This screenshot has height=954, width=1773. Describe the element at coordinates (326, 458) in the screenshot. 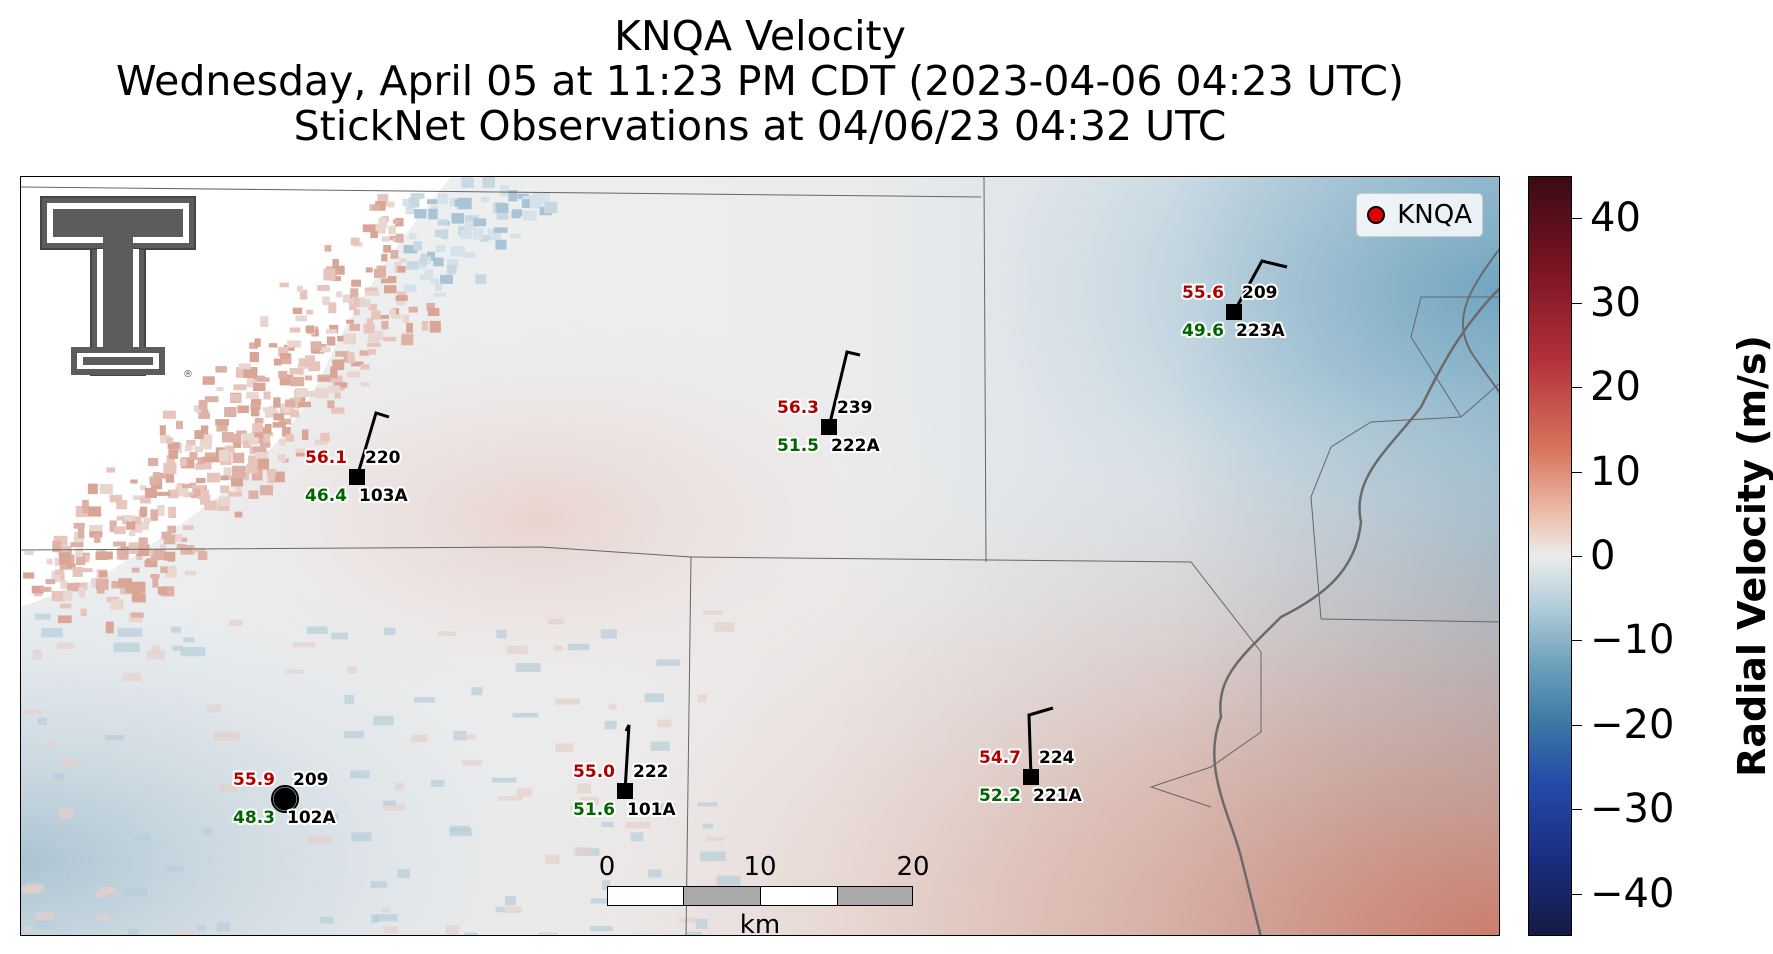

I see `station-temperature: 56.1` at that location.